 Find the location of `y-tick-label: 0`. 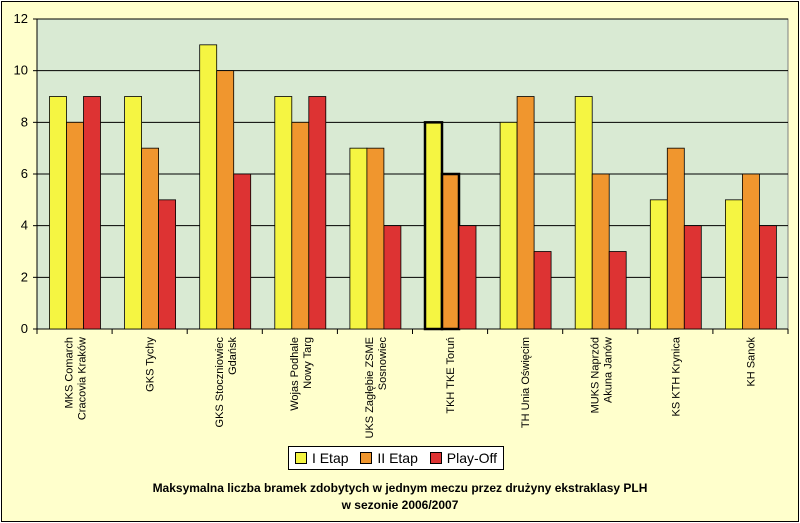

y-tick-label: 0 is located at coordinates (24, 328).